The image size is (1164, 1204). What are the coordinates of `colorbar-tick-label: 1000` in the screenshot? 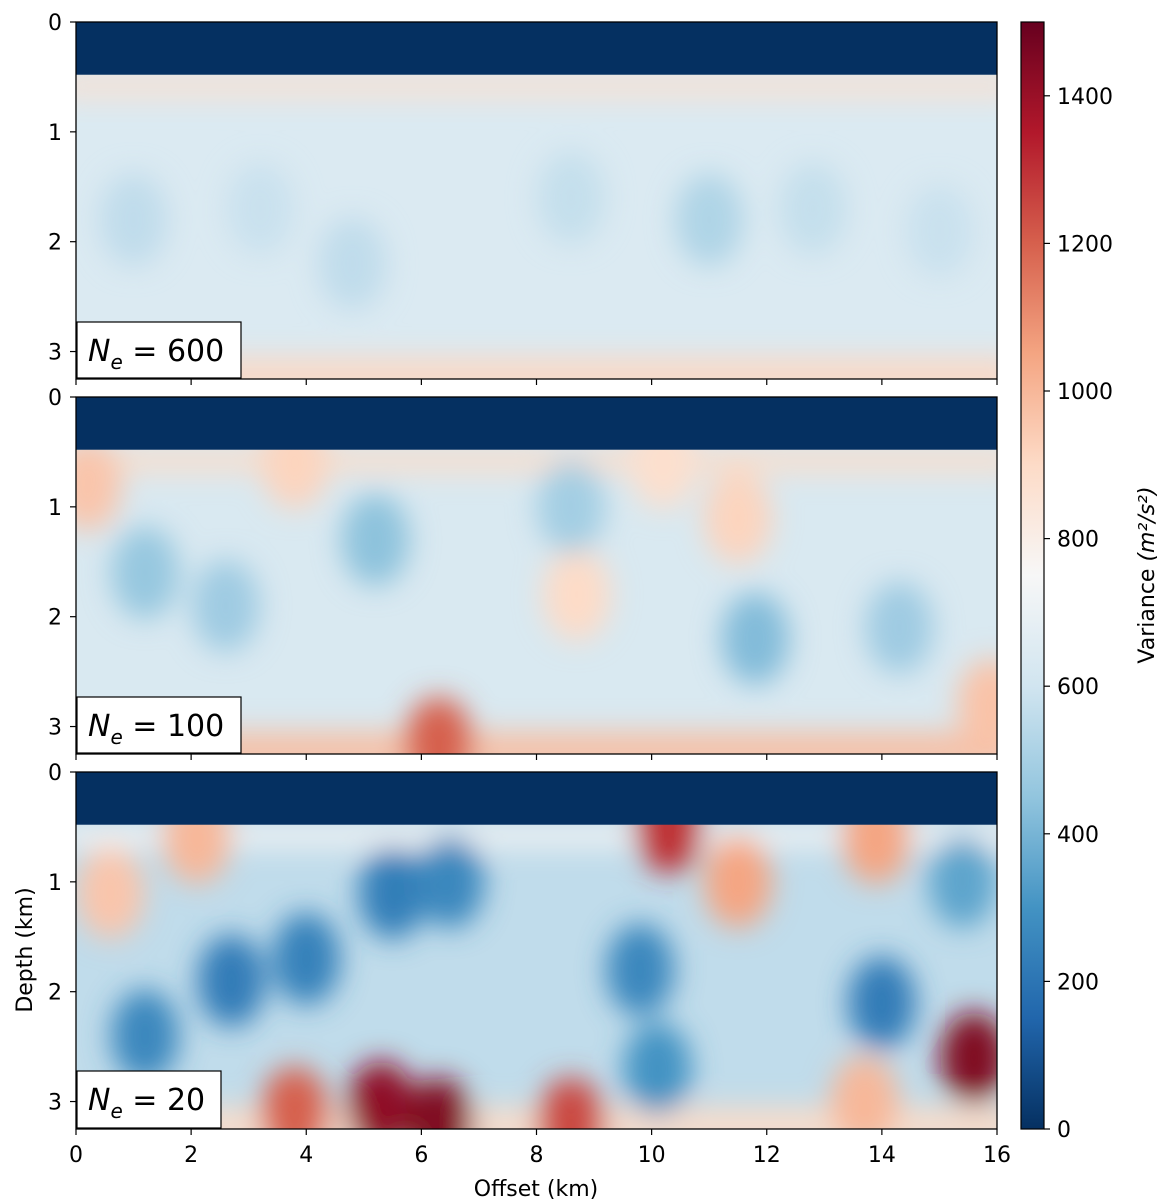 It's located at (1085, 392).